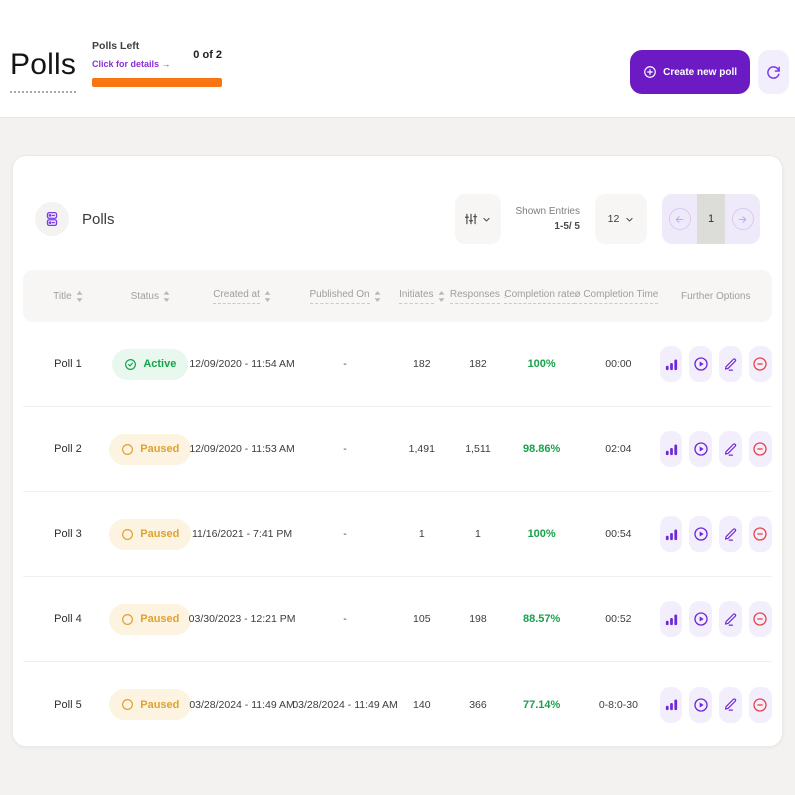 Image resolution: width=795 pixels, height=795 pixels. I want to click on refresh-button, so click(773, 72).